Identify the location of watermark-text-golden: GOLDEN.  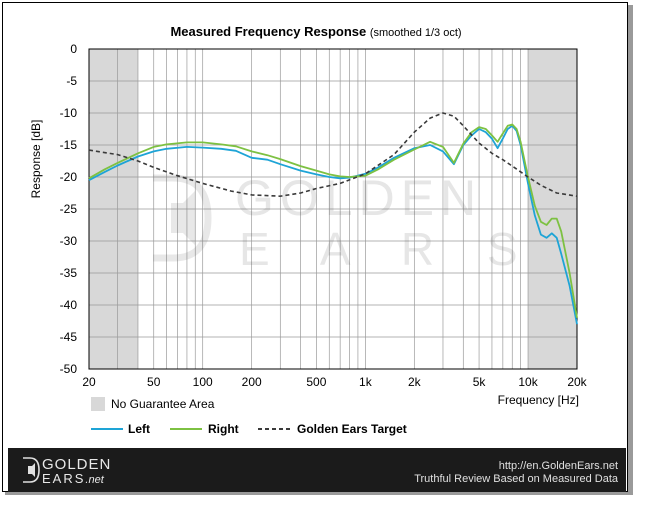
(358, 198).